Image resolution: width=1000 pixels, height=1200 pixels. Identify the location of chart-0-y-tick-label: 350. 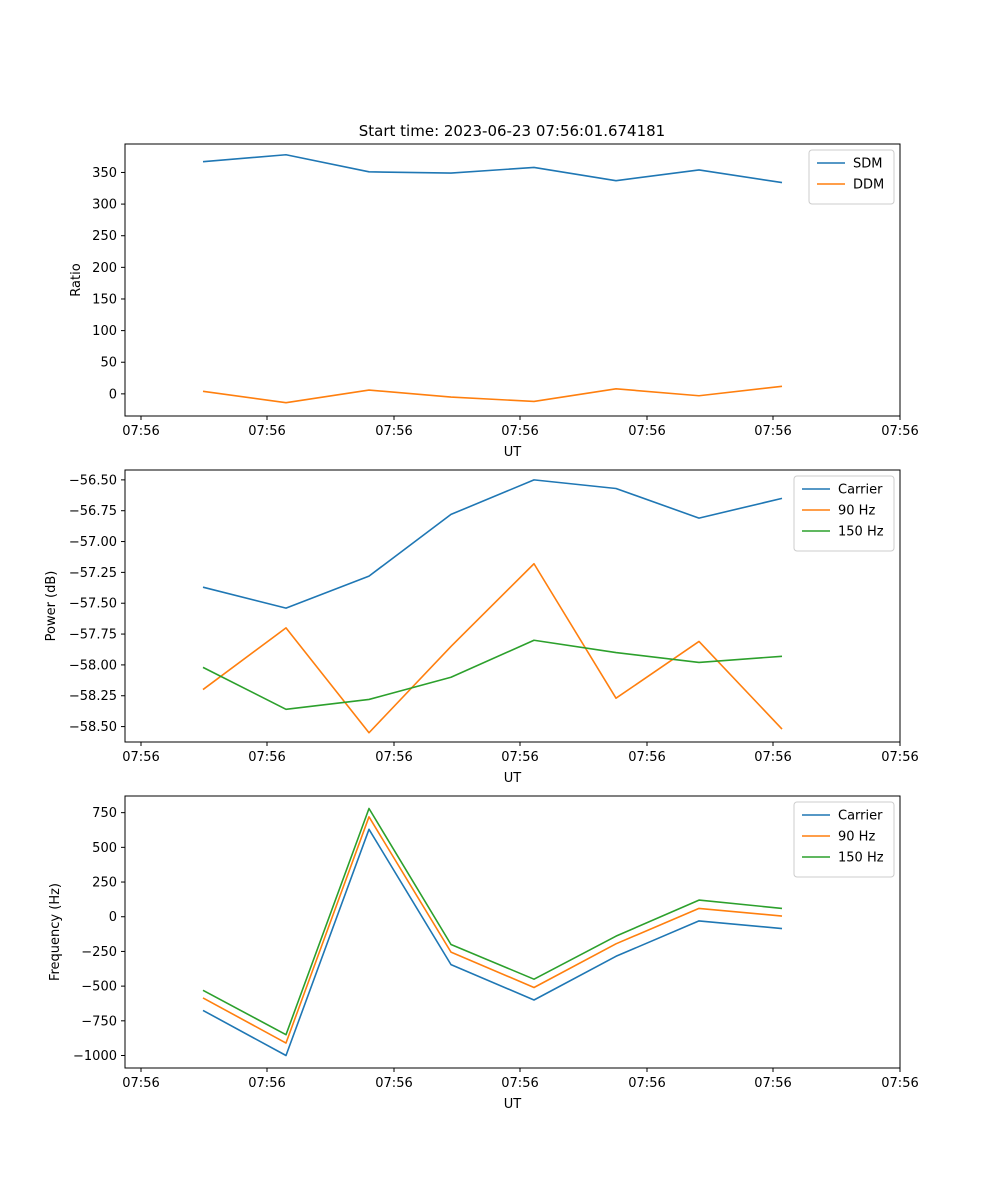
(104, 173).